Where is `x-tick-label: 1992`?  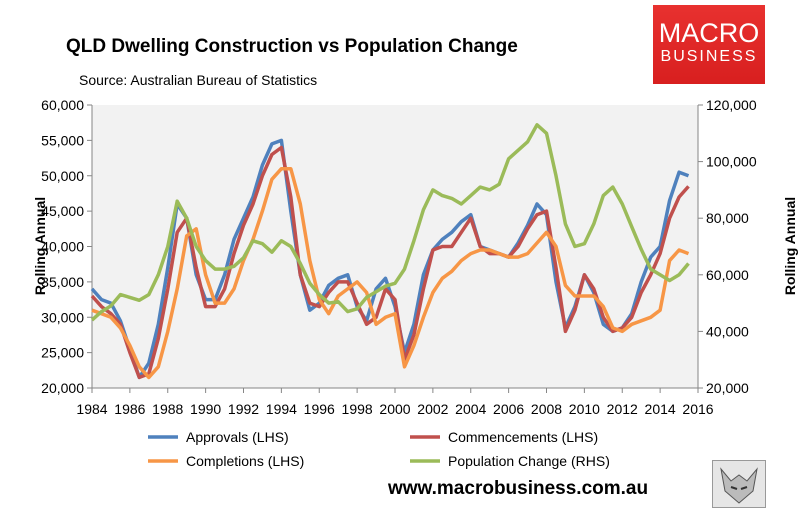
x-tick-label: 1992 is located at coordinates (243, 409).